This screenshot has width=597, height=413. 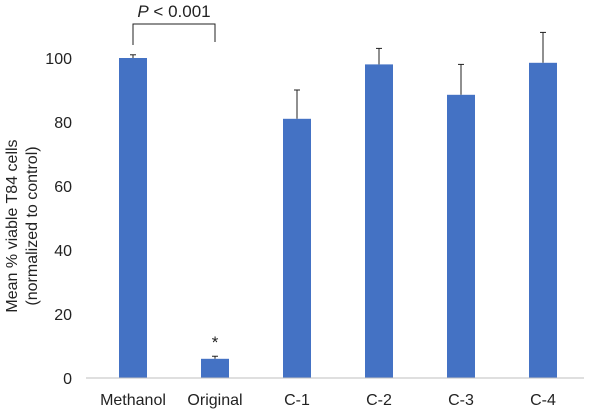 What do you see at coordinates (63, 187) in the screenshot?
I see `y-tick-label: 60` at bounding box center [63, 187].